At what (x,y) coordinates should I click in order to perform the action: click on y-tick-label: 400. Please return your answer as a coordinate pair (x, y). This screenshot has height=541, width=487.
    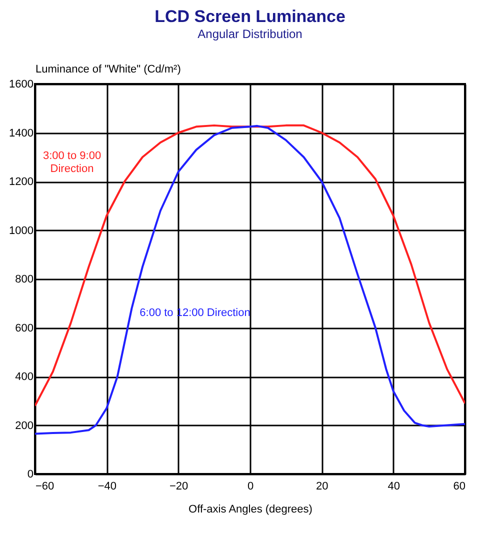
    Looking at the image, I should click on (24, 377).